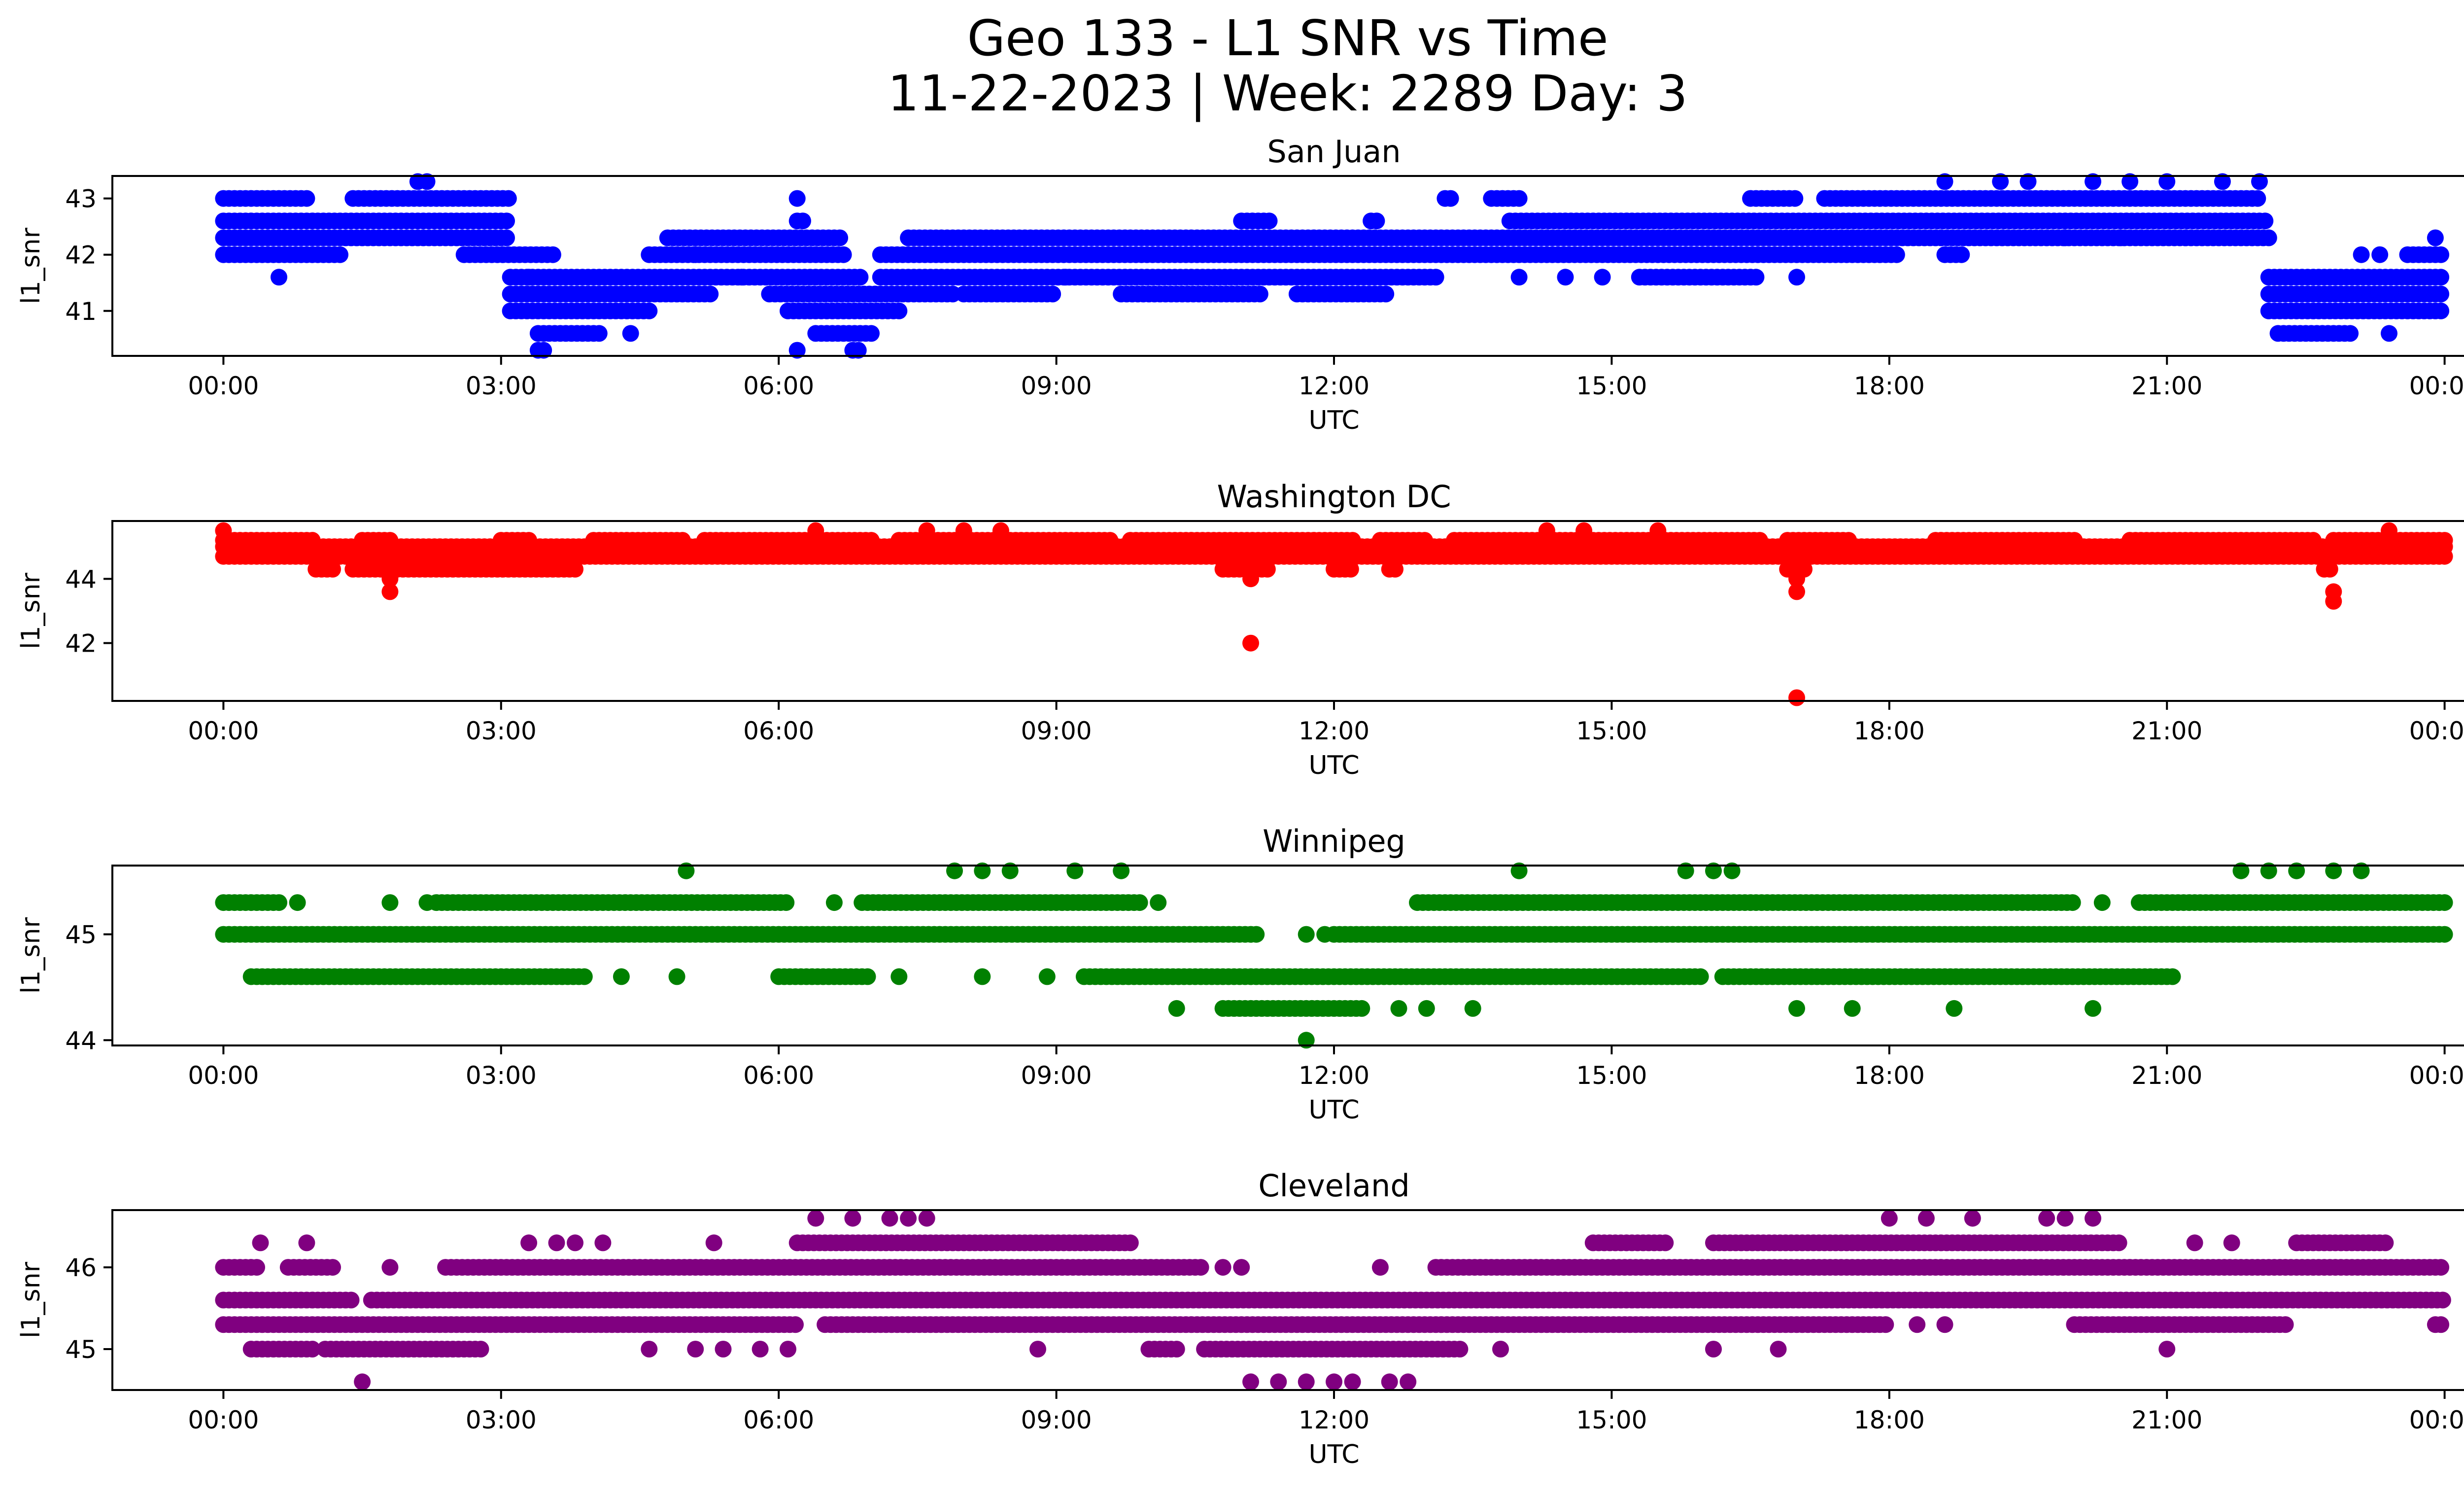  What do you see at coordinates (1334, 386) in the screenshot?
I see `x-tick-label: 12:00` at bounding box center [1334, 386].